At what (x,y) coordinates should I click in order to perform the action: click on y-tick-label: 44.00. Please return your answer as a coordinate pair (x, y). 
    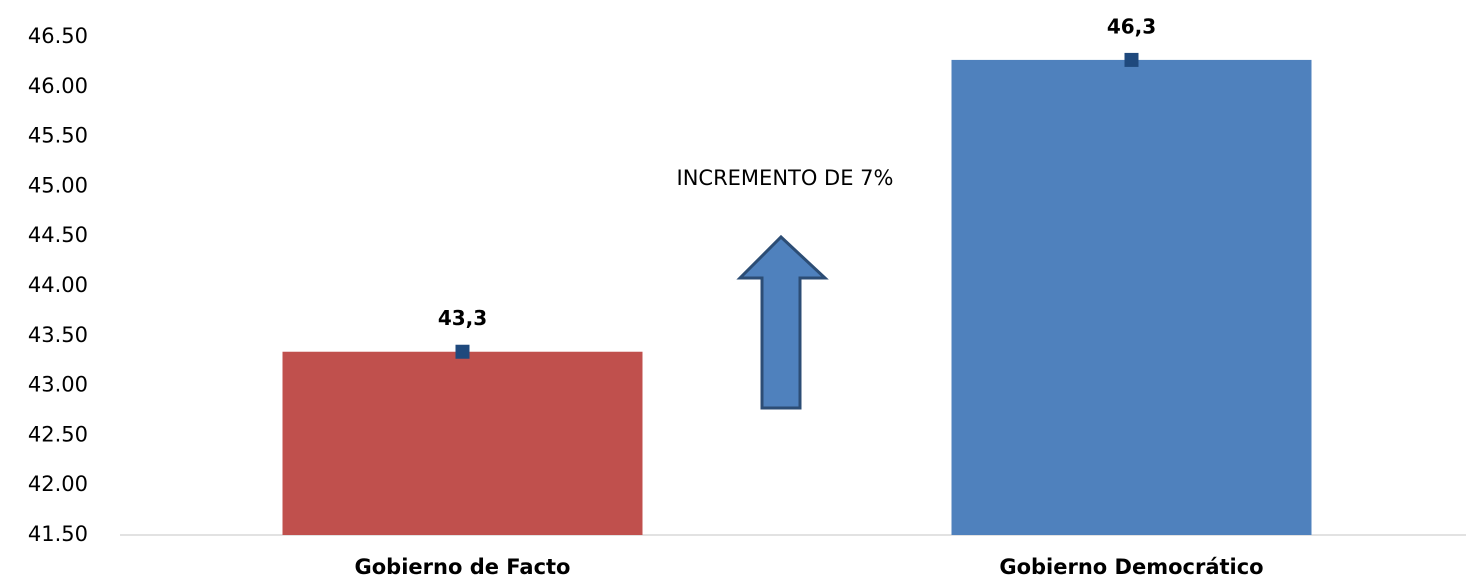
    Looking at the image, I should click on (58, 285).